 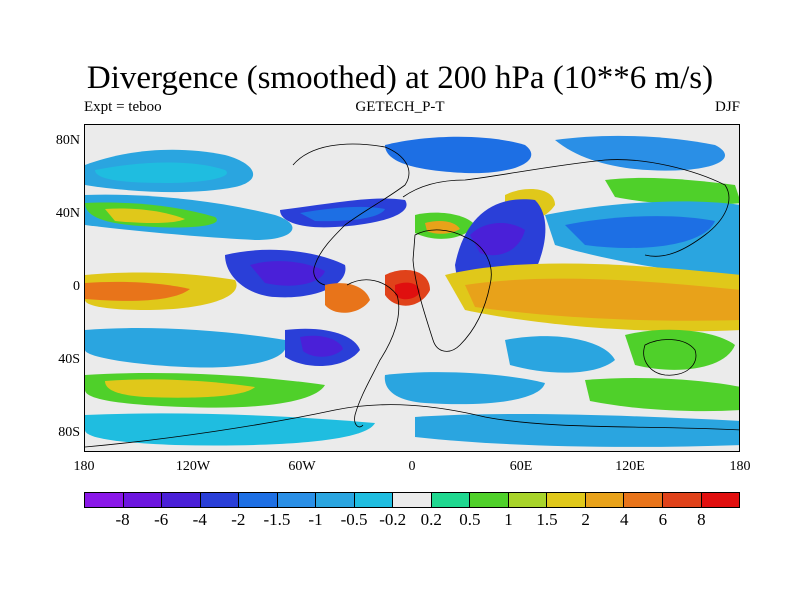 What do you see at coordinates (373, 353) in the screenshot?
I see `coastline-south-america` at bounding box center [373, 353].